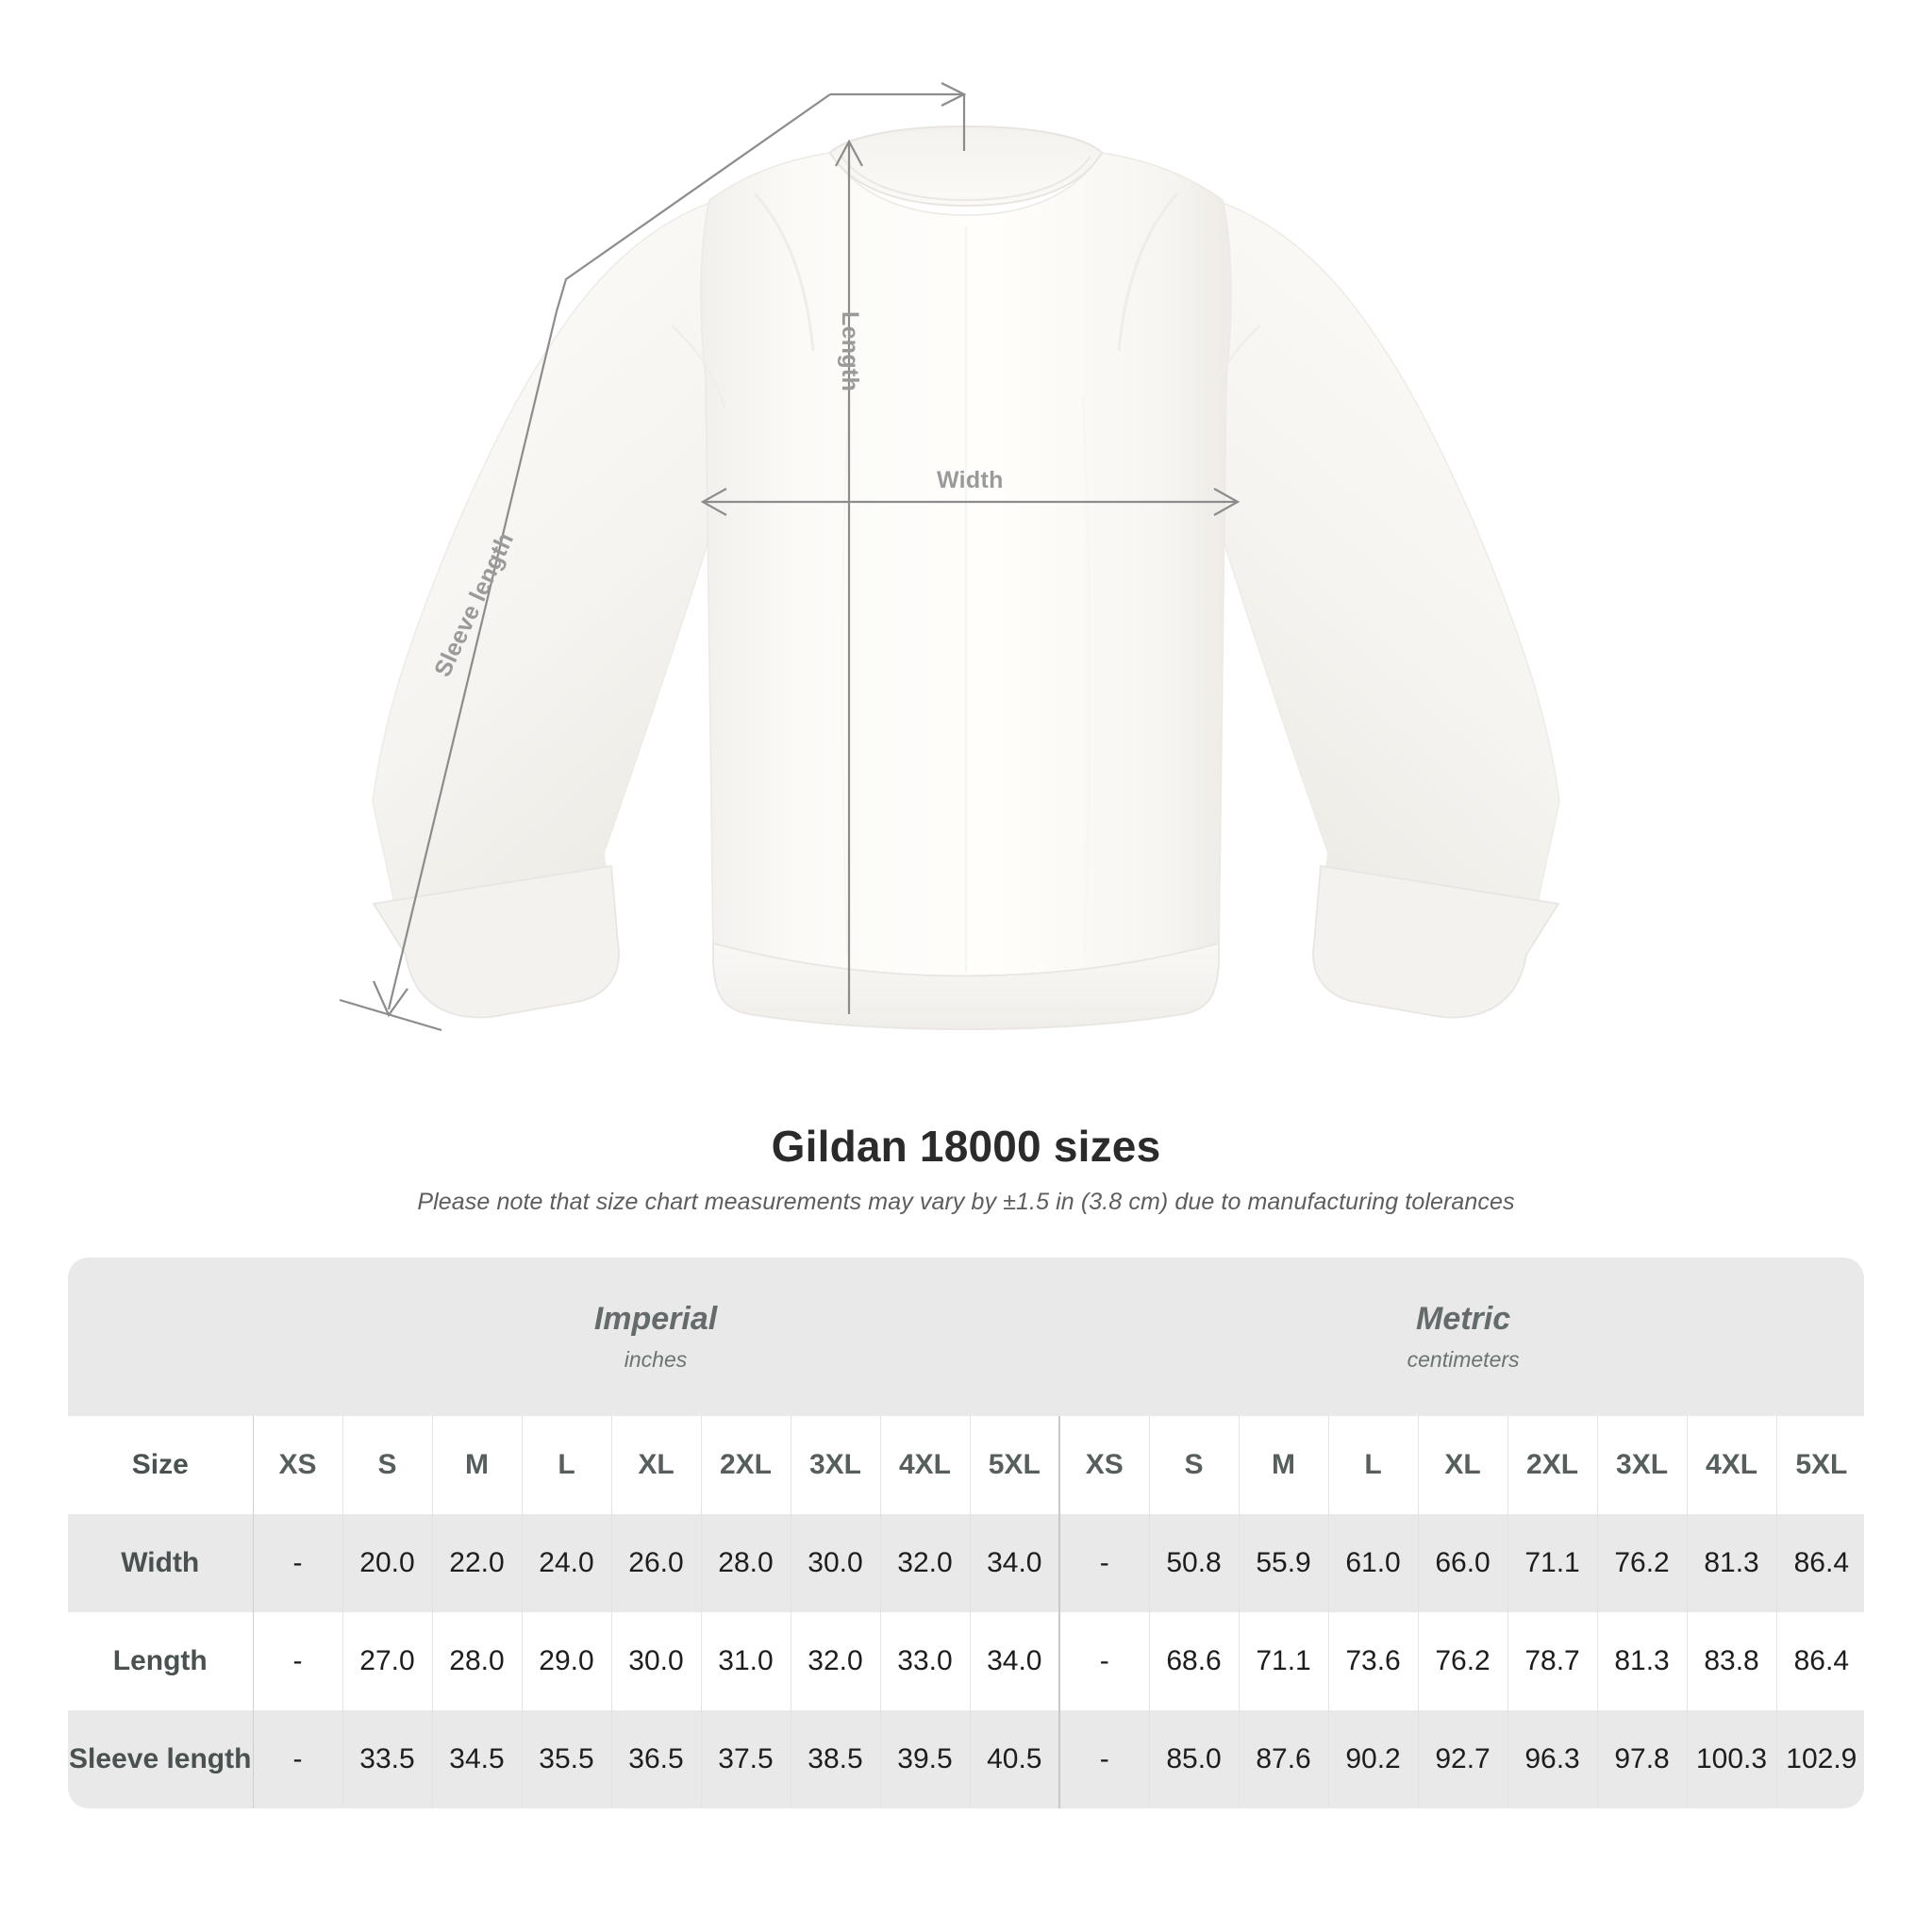  What do you see at coordinates (160, 1759) in the screenshot?
I see `row-label-sleeve-length: Sleeve length` at bounding box center [160, 1759].